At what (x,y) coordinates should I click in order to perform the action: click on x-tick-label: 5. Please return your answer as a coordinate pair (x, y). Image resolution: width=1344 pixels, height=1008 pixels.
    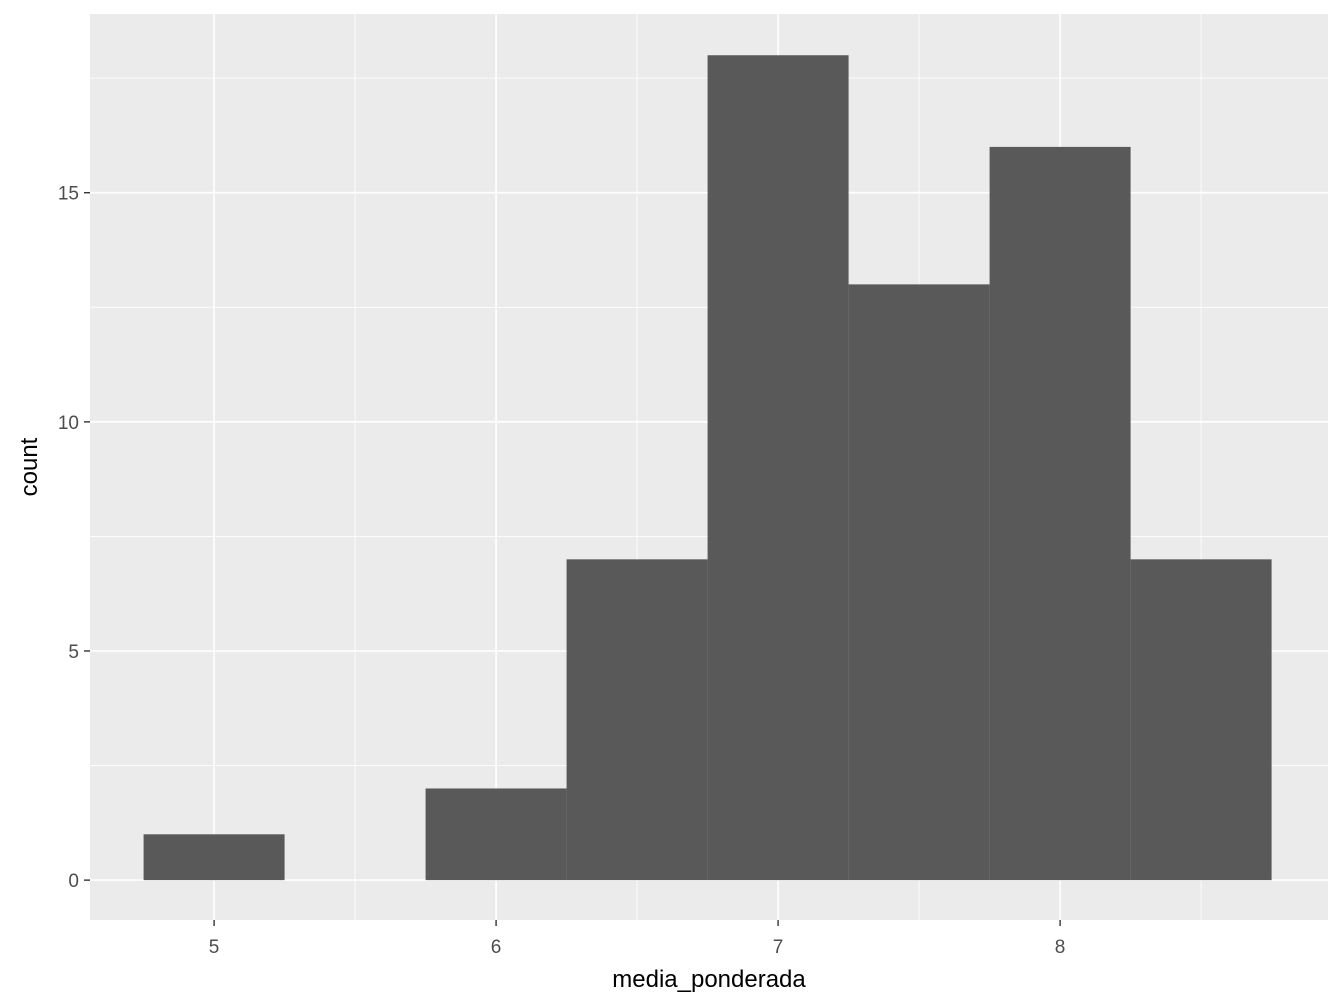
    Looking at the image, I should click on (214, 947).